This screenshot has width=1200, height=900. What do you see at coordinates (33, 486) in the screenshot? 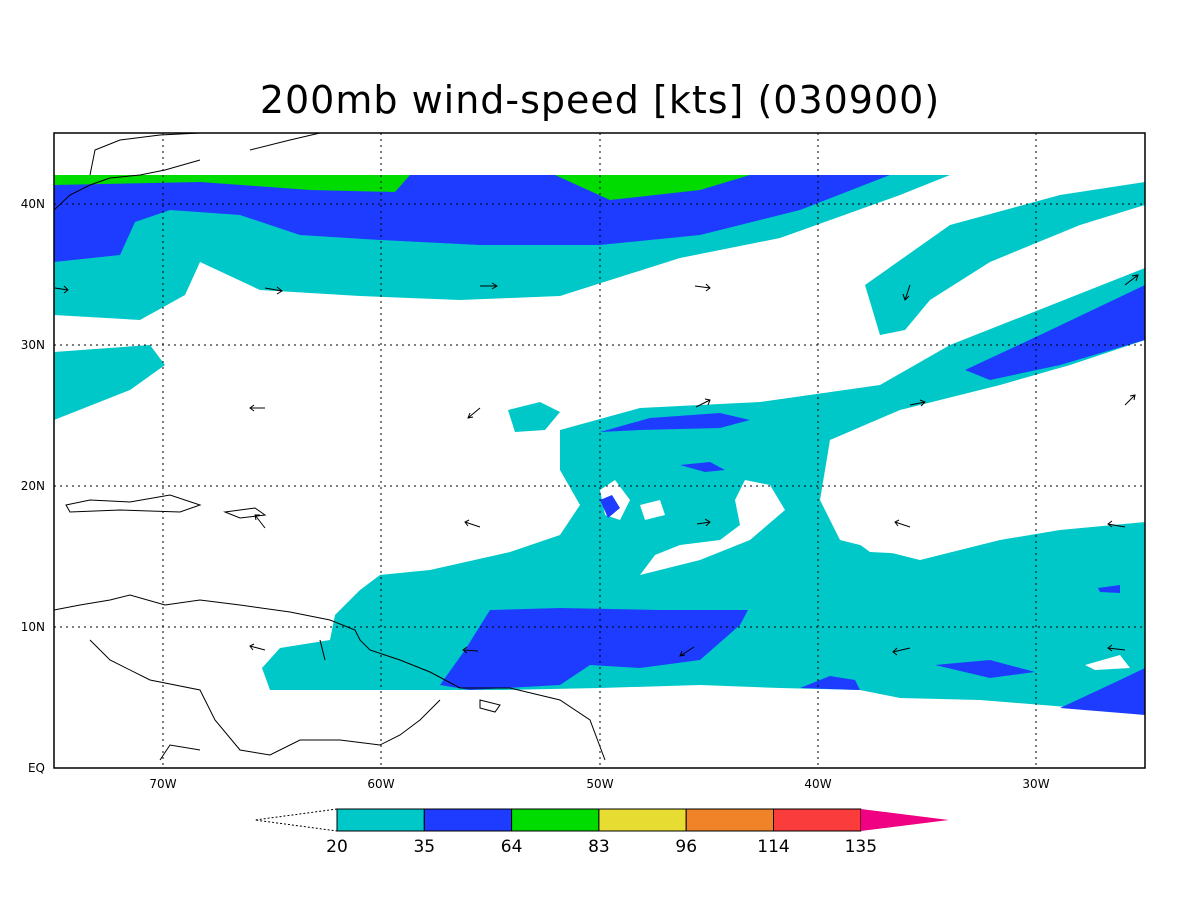
I see `lat-tick-label: 20N` at bounding box center [33, 486].